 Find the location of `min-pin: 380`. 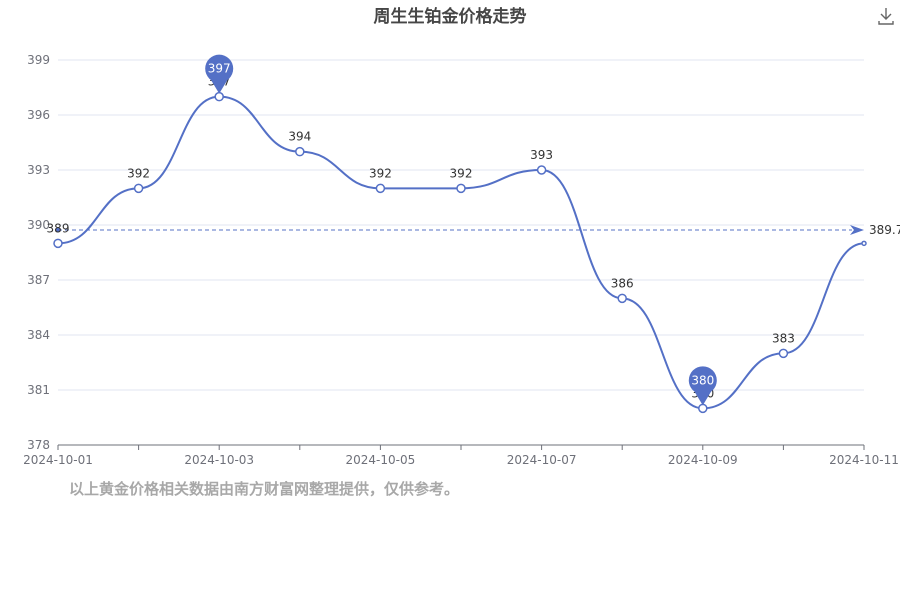

min-pin: 380 is located at coordinates (702, 386).